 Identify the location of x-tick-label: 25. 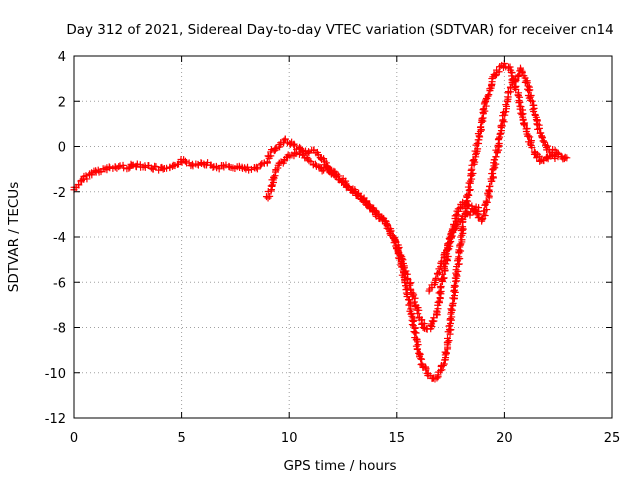
(612, 438).